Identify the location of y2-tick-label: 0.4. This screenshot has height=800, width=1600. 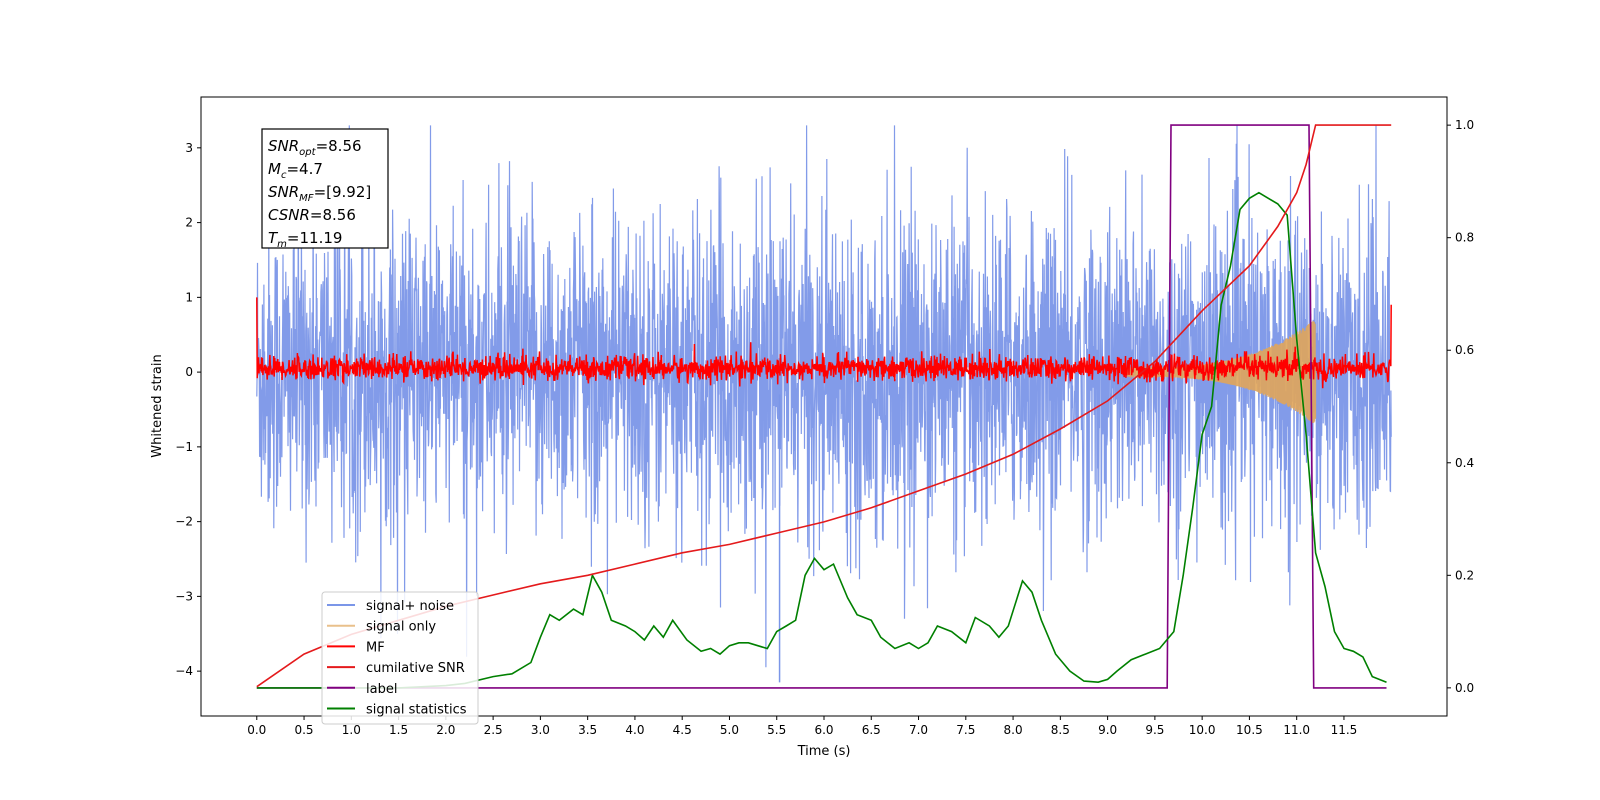
(1464, 463).